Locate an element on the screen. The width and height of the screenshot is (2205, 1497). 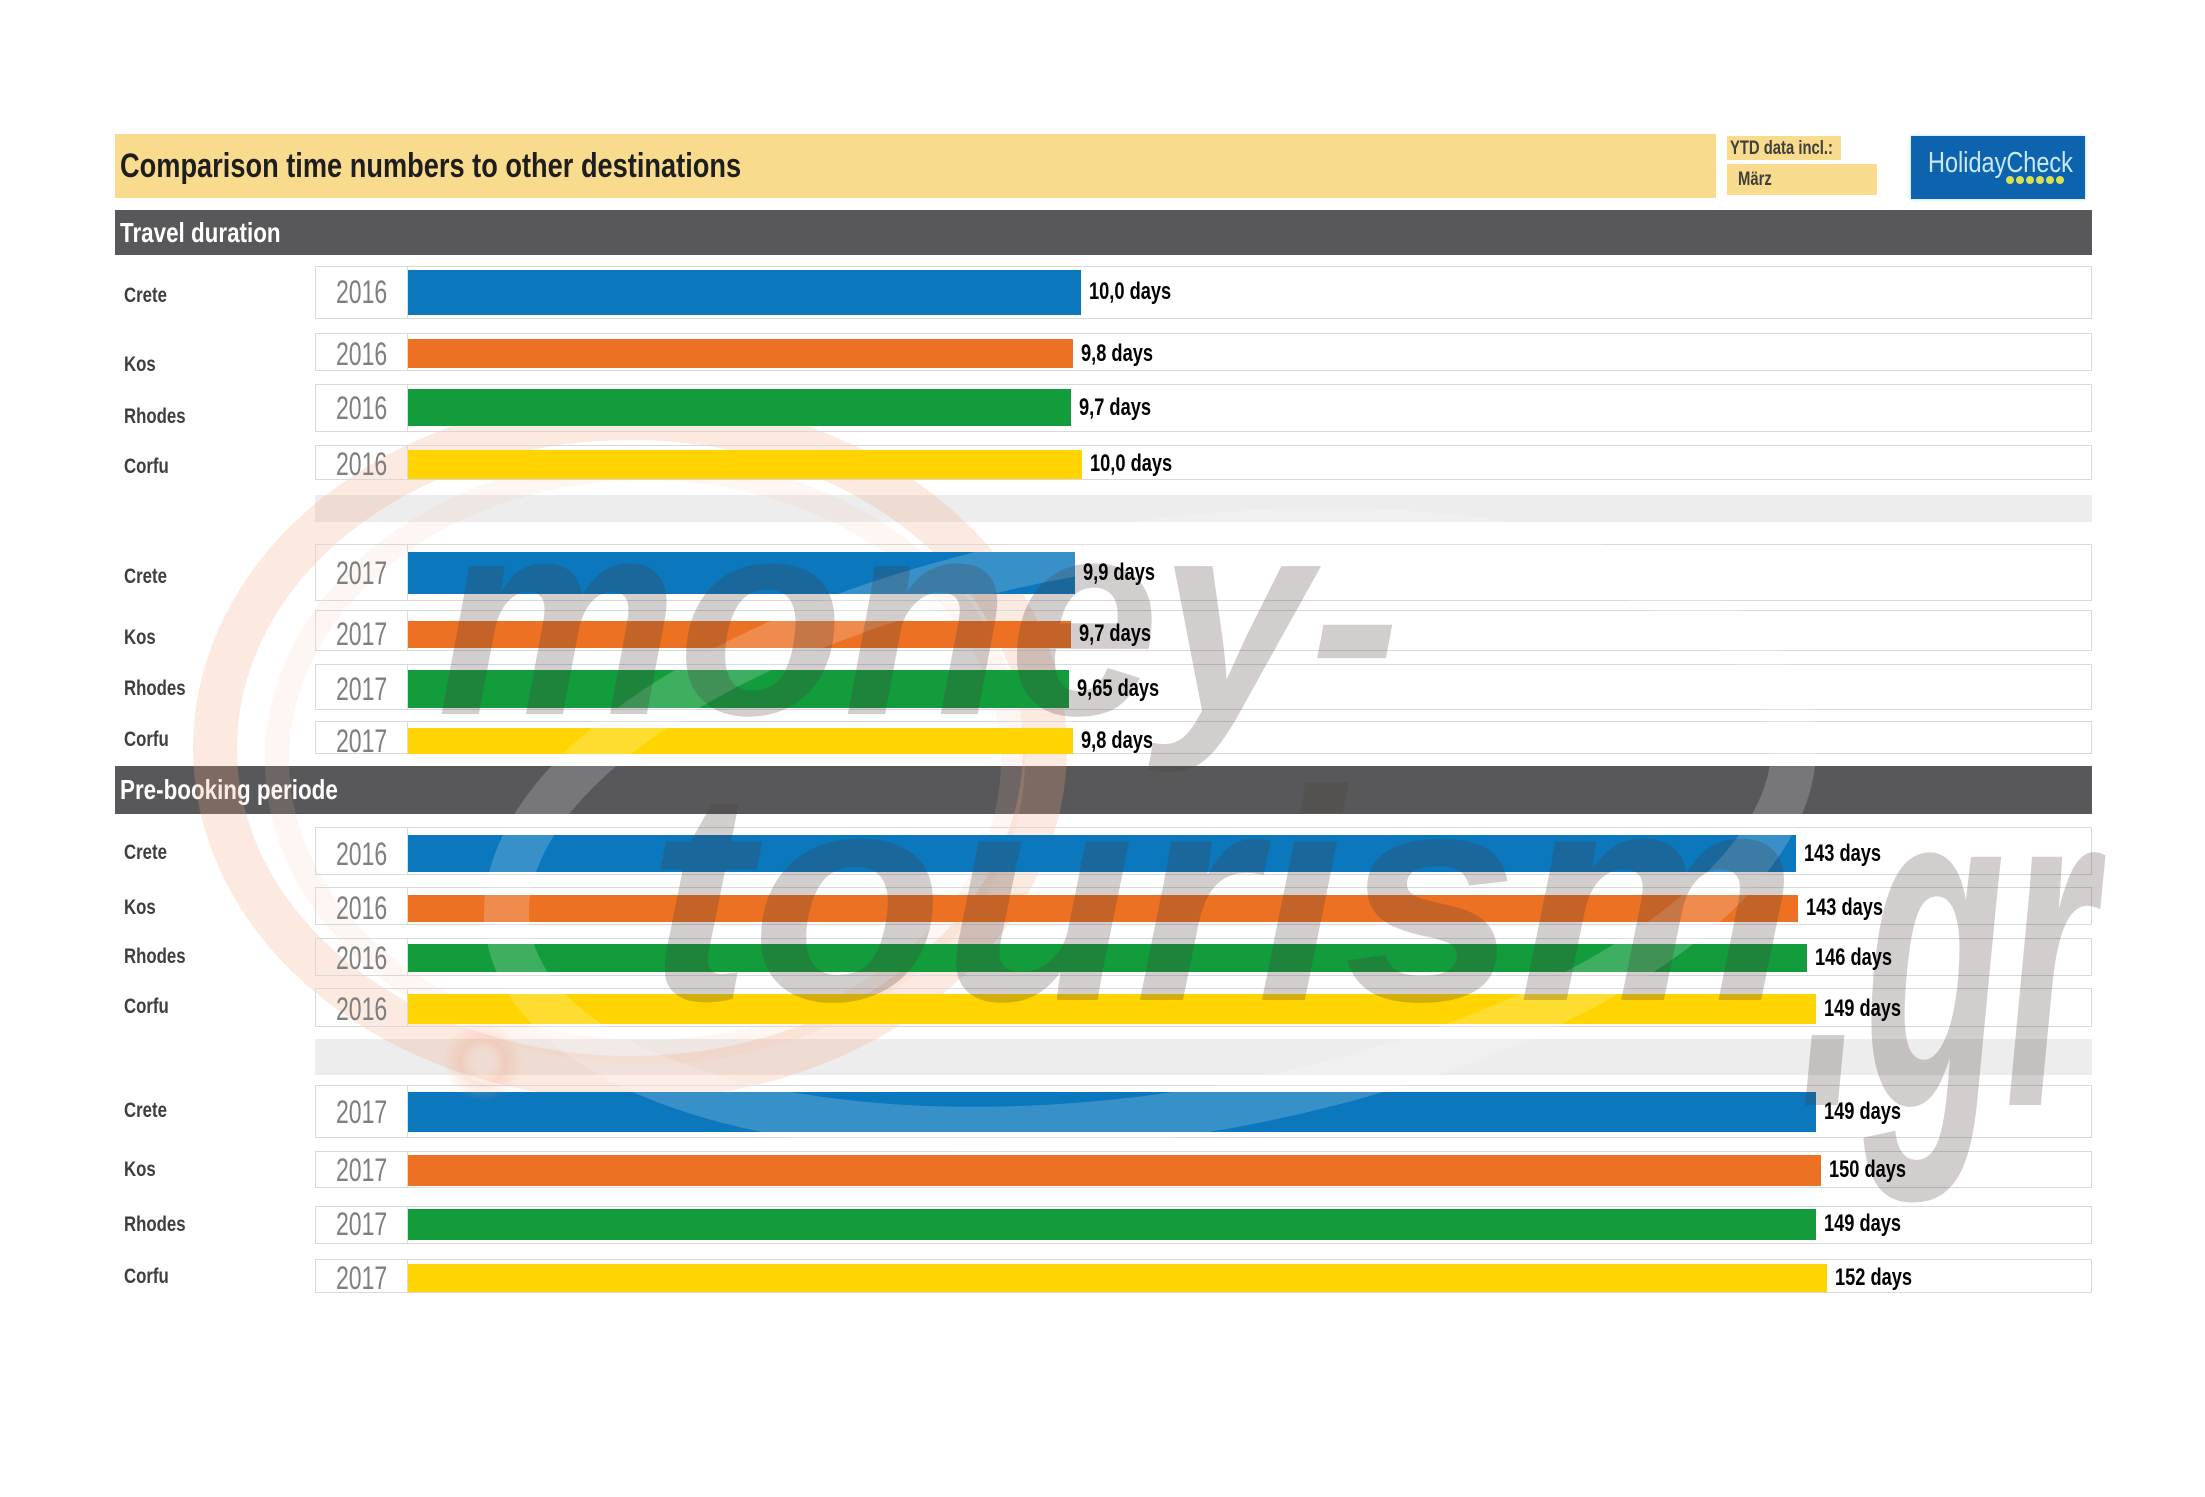
svg-text: tourism is located at coordinates (1222, 896).